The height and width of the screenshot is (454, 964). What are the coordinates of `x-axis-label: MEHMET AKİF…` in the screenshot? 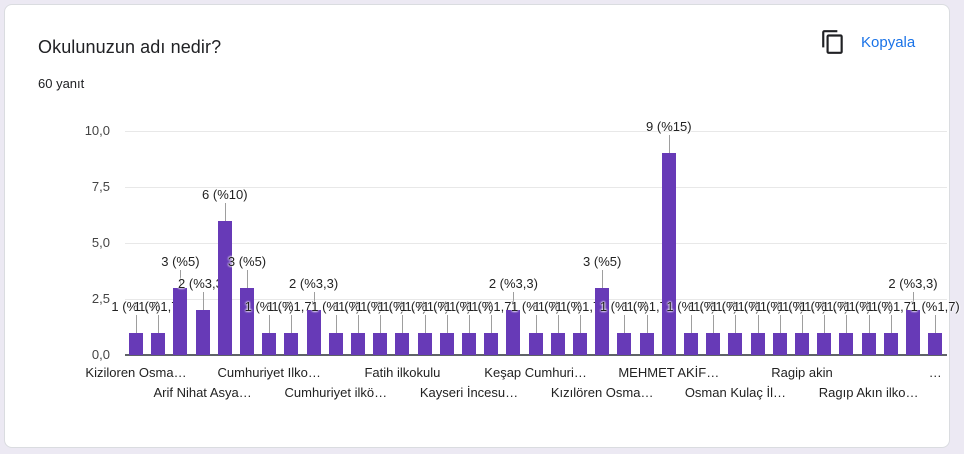 It's located at (669, 372).